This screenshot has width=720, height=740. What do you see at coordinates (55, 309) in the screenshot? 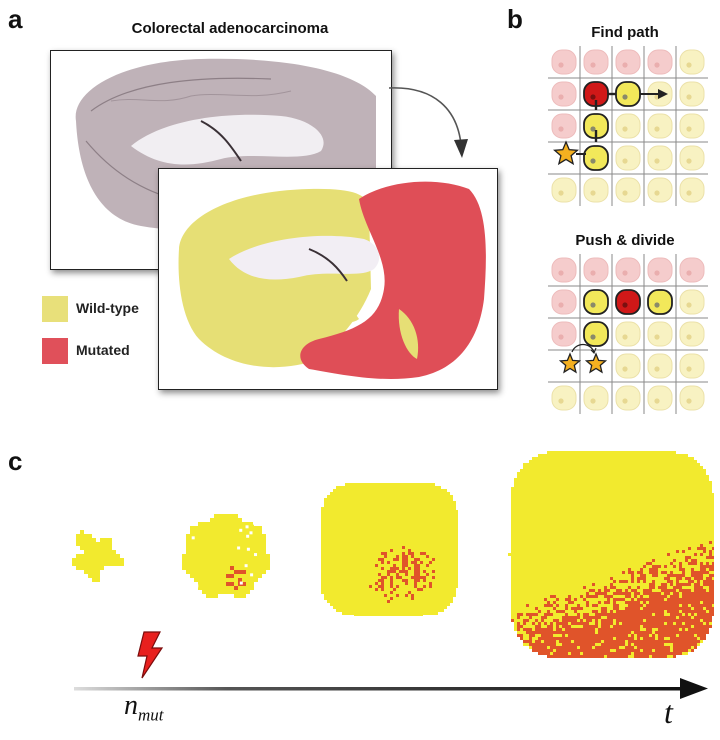
I see `wildtype-swatch` at bounding box center [55, 309].